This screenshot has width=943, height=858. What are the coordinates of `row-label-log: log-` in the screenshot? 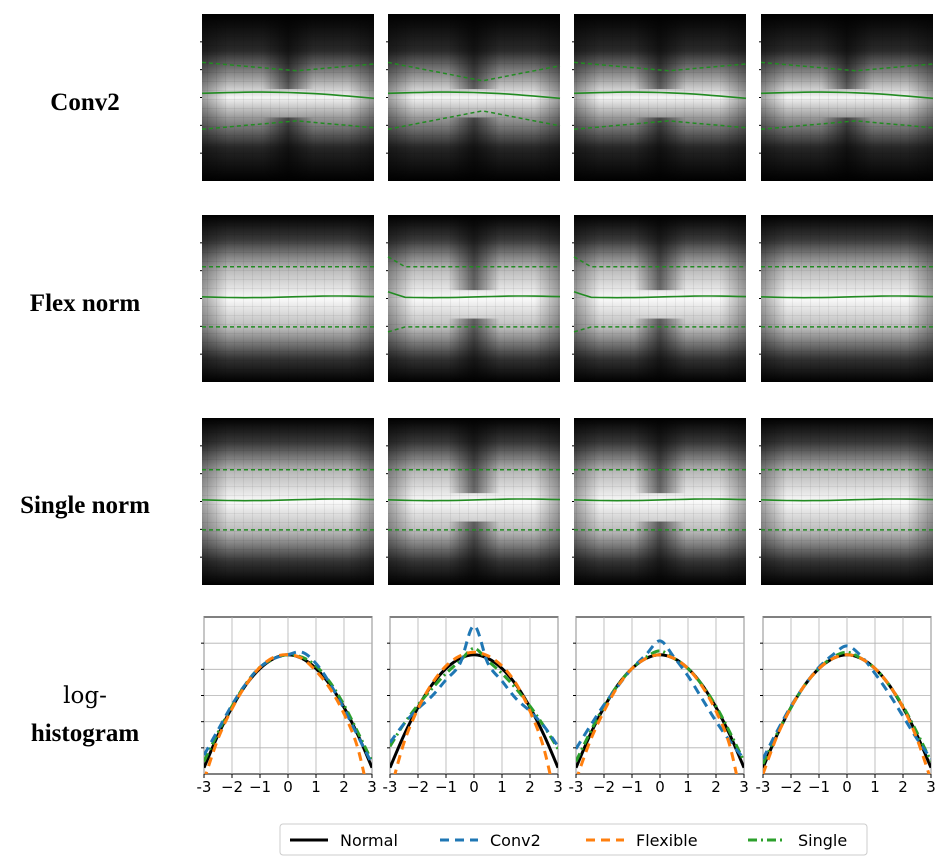 It's located at (85, 696).